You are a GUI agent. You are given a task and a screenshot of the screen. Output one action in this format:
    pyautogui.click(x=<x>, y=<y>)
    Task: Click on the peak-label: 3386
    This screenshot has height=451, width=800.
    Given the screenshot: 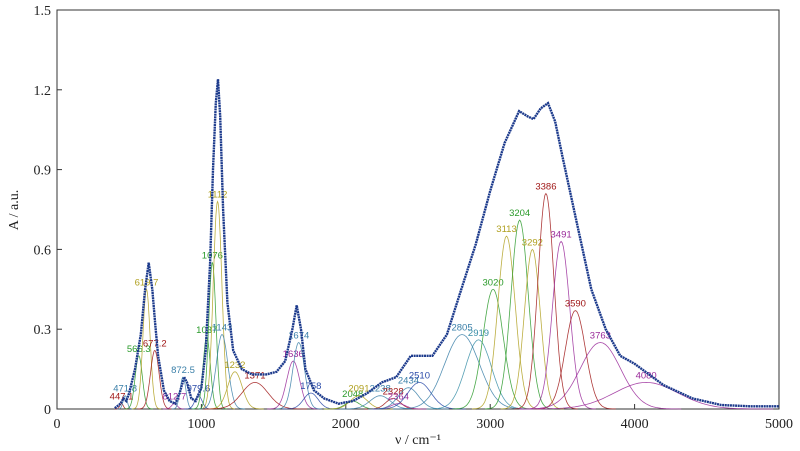 What is the action you would take?
    pyautogui.click(x=545, y=187)
    